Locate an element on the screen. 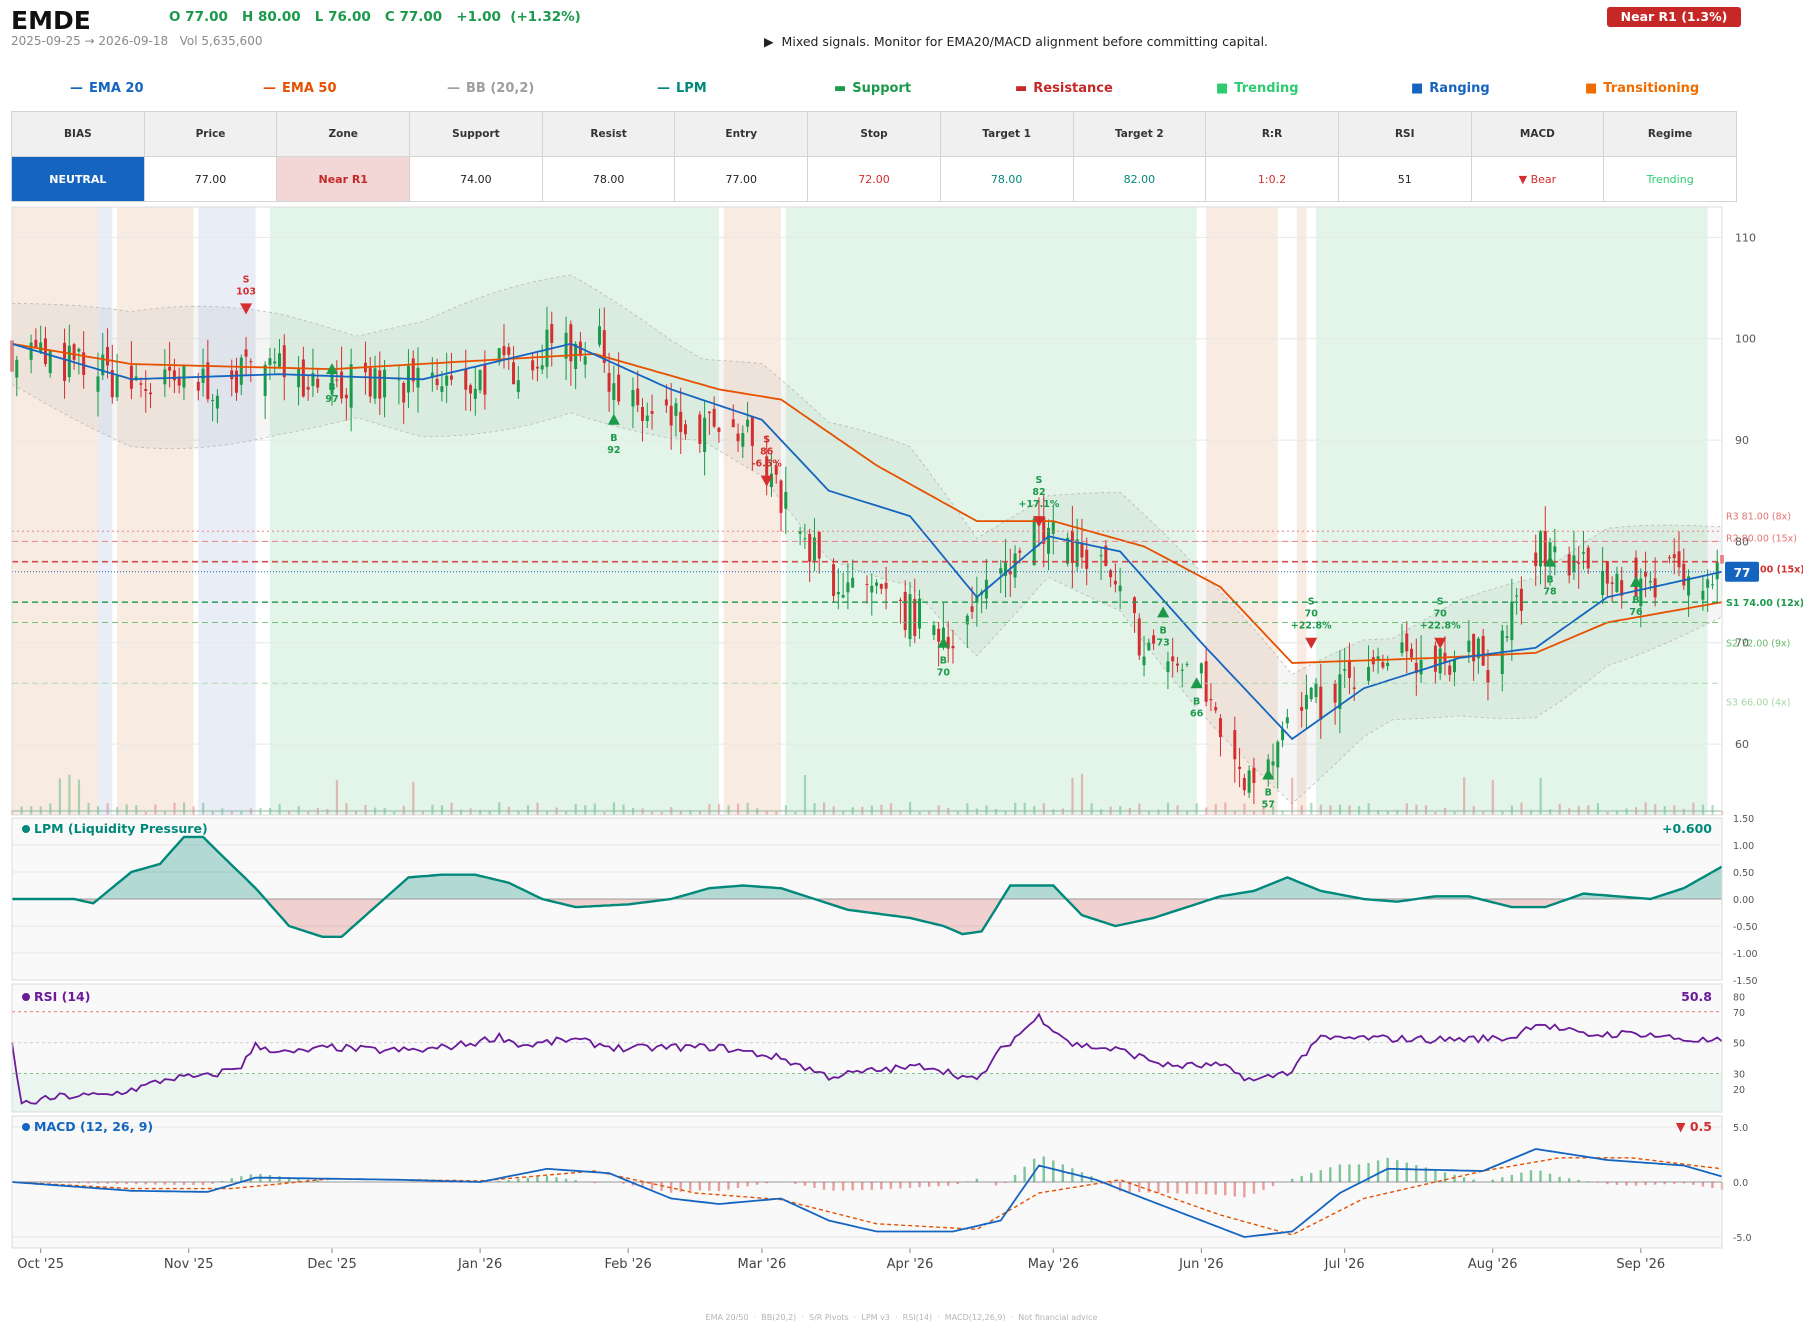  legend-item-support: ▬ Support is located at coordinates (872, 88).